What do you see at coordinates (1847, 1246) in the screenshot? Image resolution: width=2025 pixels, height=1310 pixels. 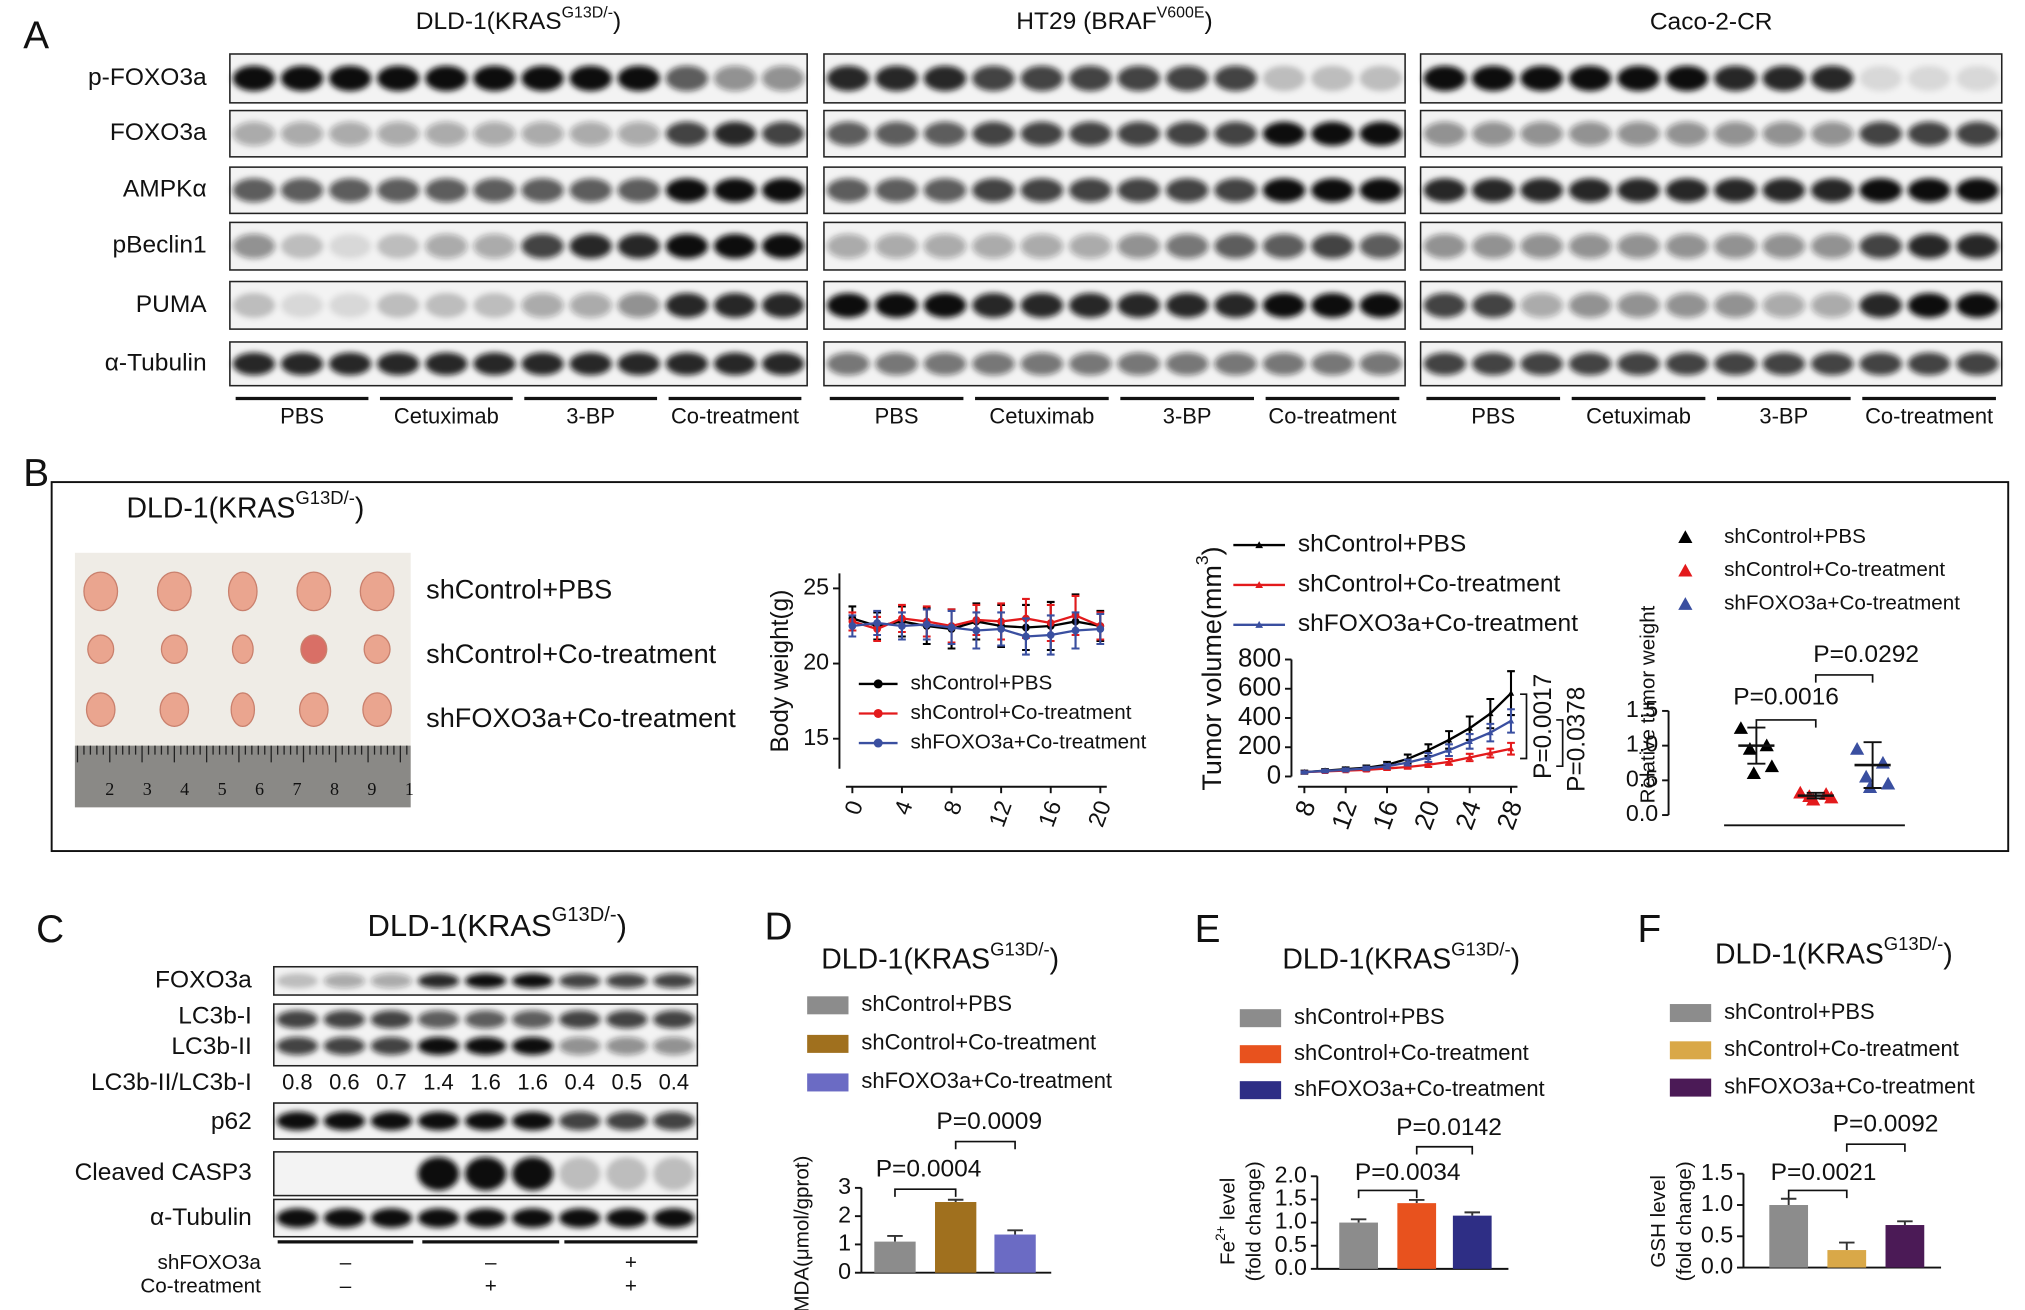 I see `error-bar` at bounding box center [1847, 1246].